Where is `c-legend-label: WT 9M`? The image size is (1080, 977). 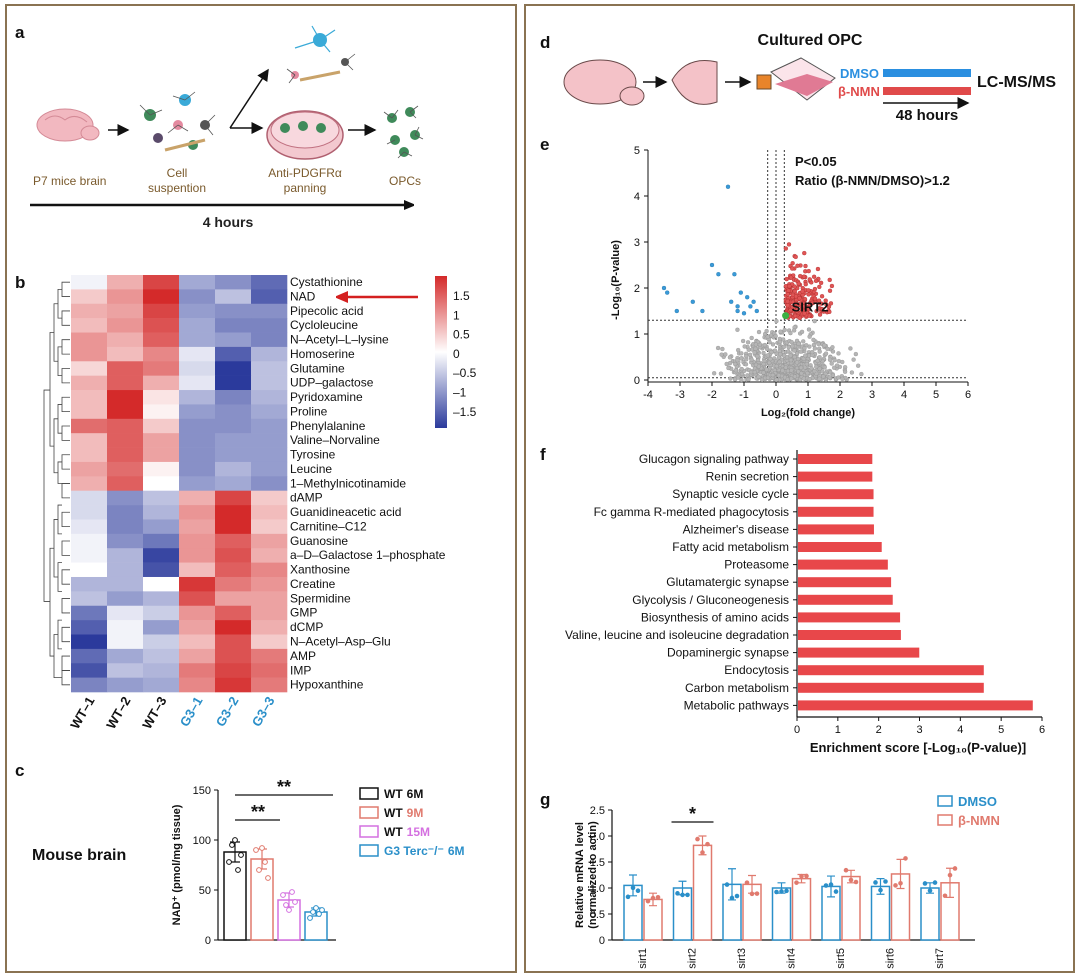 c-legend-label: WT 9M is located at coordinates (403, 813).